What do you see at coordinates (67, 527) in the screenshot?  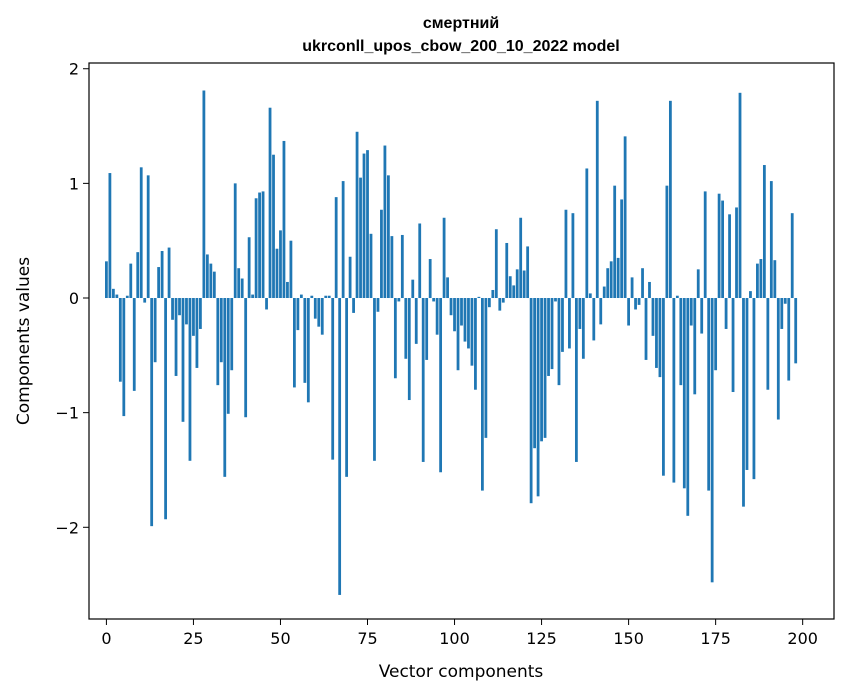 I see `y-tick-label: −2` at bounding box center [67, 527].